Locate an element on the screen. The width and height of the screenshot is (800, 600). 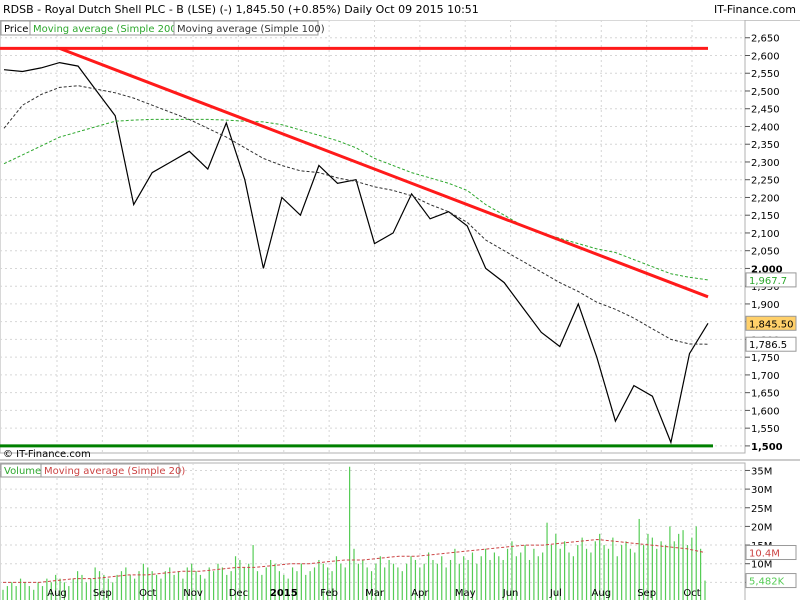
volume-tick-label: 35M is located at coordinates (761, 471).